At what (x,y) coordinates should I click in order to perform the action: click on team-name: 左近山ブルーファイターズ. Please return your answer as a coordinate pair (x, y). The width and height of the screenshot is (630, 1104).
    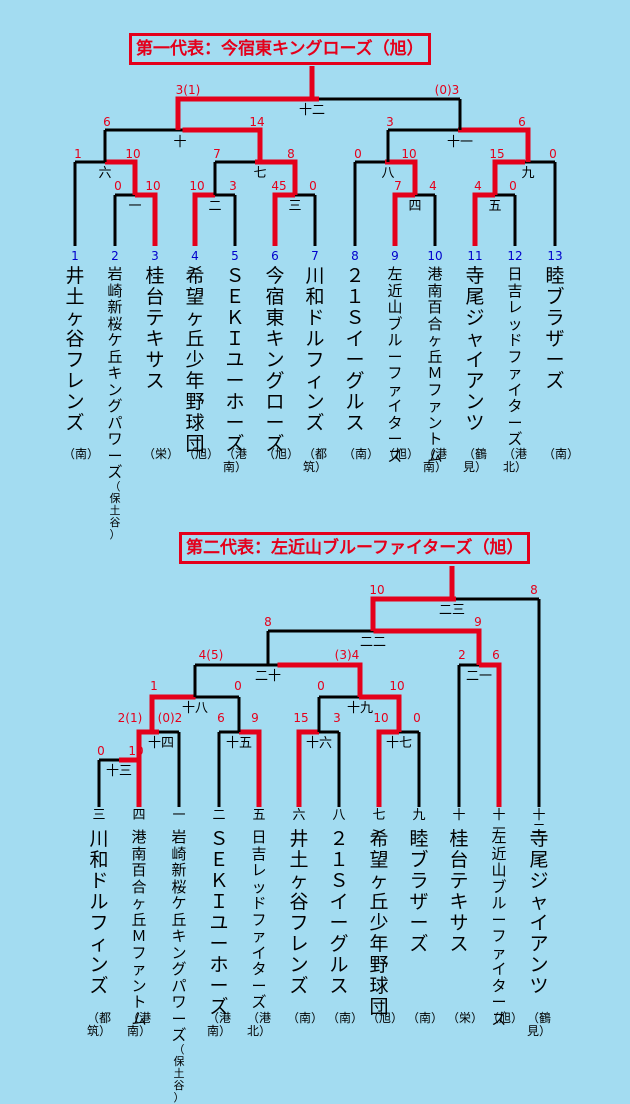
    Looking at the image, I should click on (395, 365).